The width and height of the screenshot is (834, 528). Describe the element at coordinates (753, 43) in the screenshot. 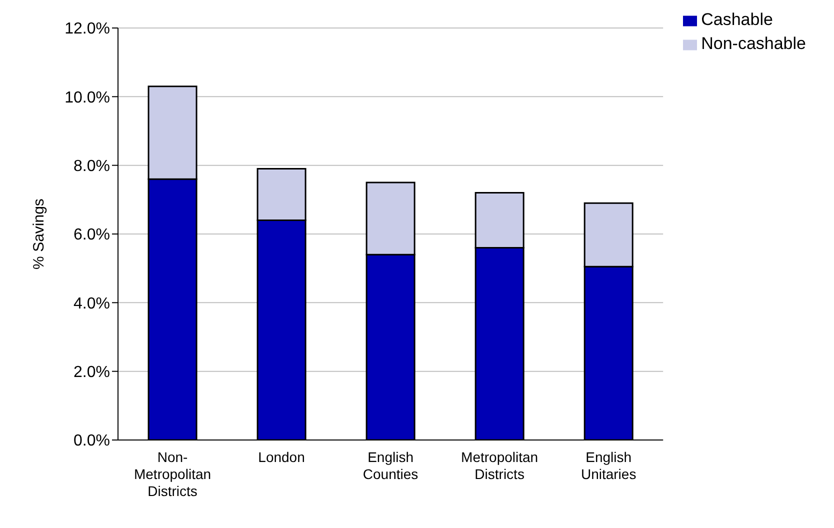

I see `legend-label: Non-cashable` at that location.